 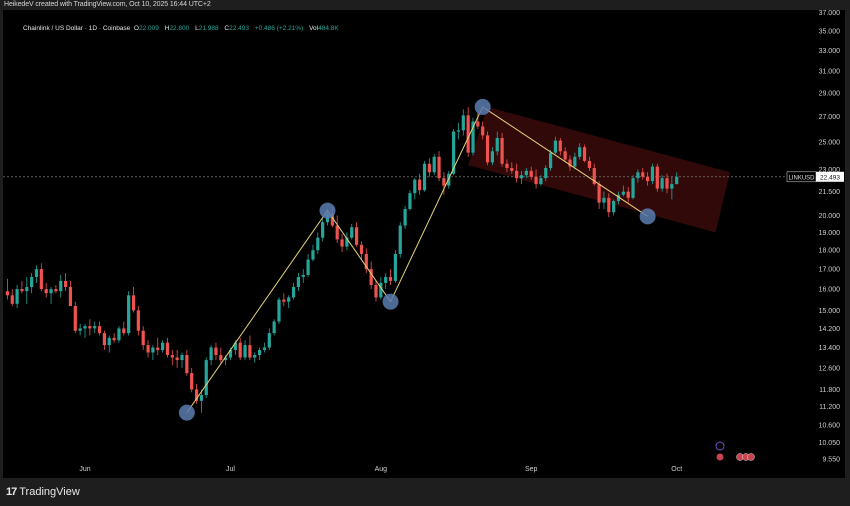 What do you see at coordinates (830, 142) in the screenshot?
I see `price-axis-label: 25.000` at bounding box center [830, 142].